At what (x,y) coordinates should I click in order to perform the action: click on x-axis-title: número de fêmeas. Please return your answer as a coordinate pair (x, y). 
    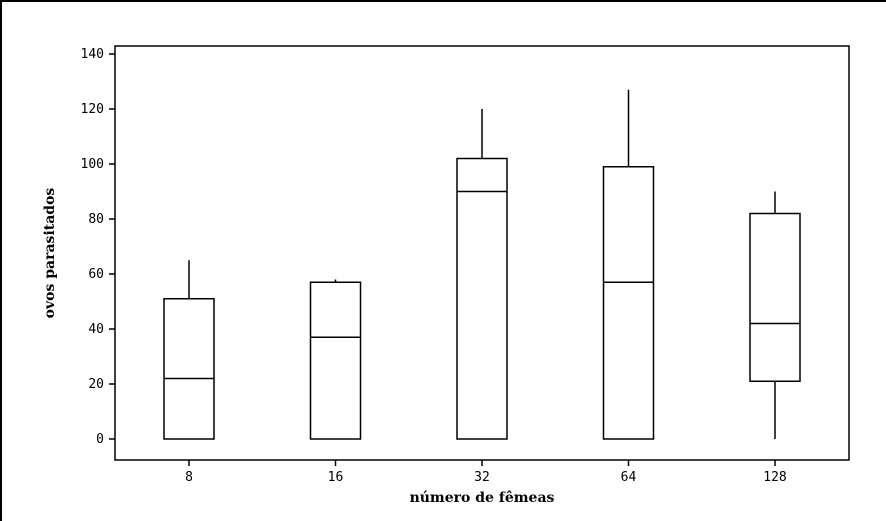
    Looking at the image, I should click on (482, 498).